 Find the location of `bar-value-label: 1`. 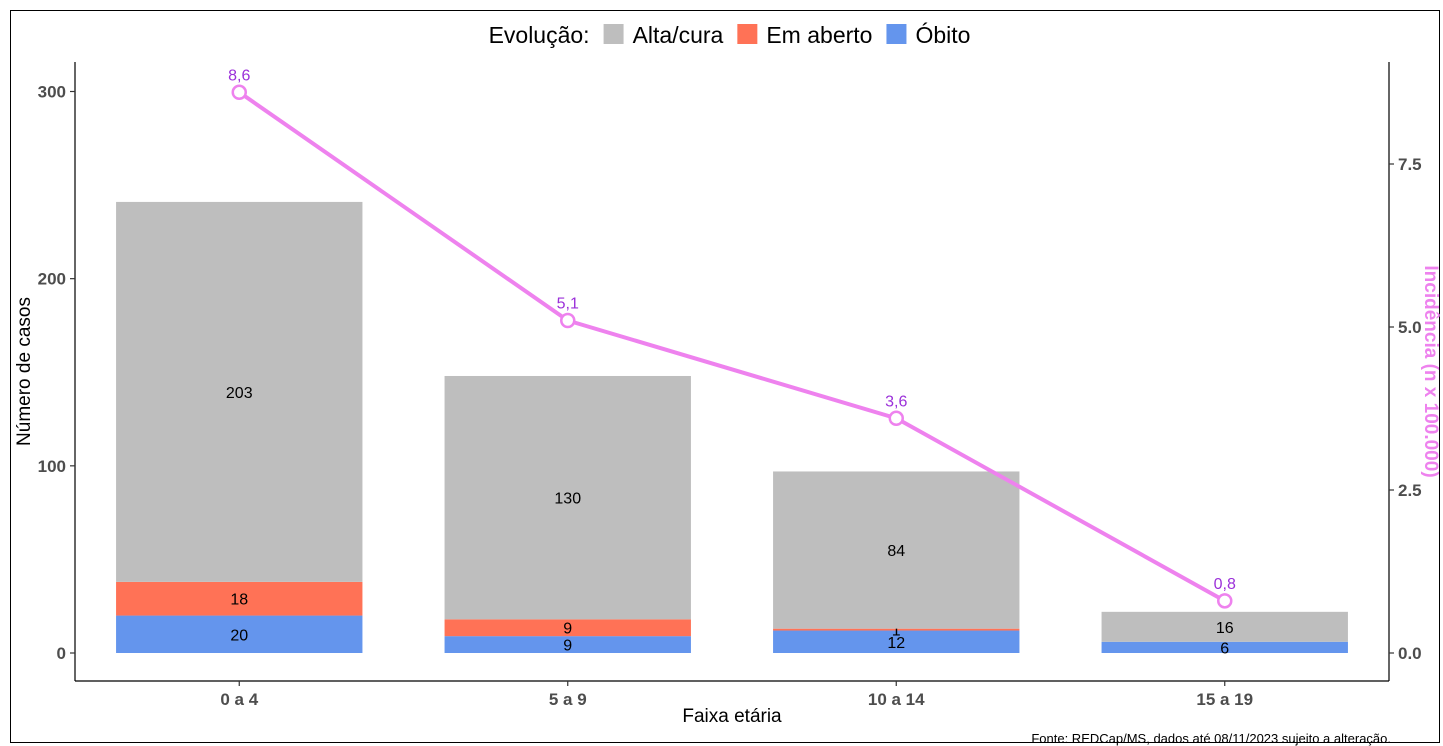

bar-value-label: 1 is located at coordinates (896, 631).